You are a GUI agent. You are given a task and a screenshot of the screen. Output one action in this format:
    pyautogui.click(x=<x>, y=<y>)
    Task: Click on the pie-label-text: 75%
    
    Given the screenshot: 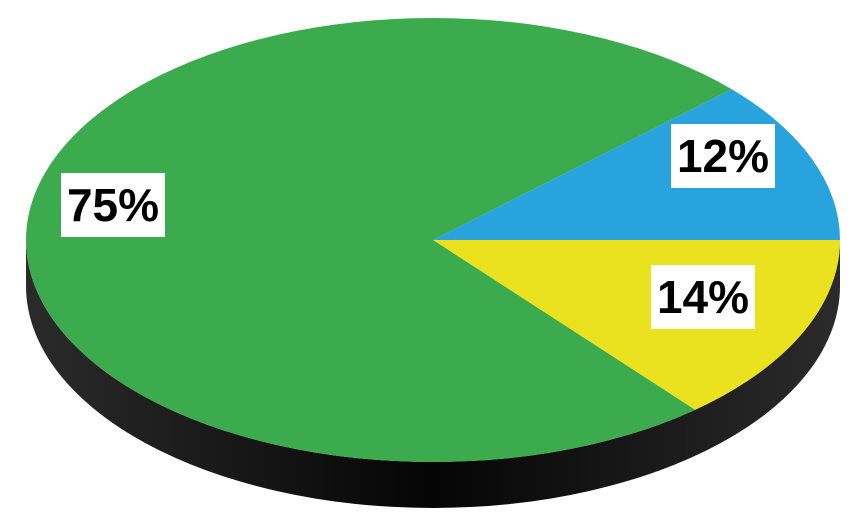 What is the action you would take?
    pyautogui.click(x=113, y=205)
    